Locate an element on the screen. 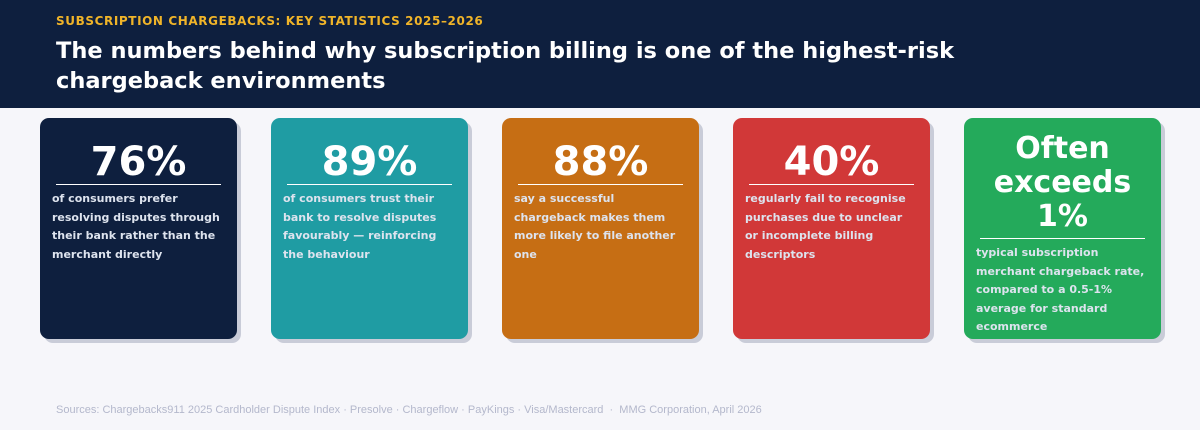 The width and height of the screenshot is (1200, 430). stat-value: 89% is located at coordinates (369, 162).